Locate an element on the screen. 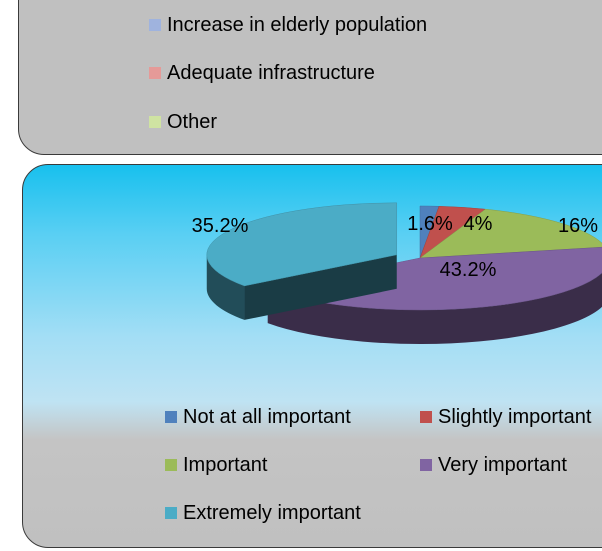 The height and width of the screenshot is (551, 602). pie-slice-extremely-important is located at coordinates (302, 261).